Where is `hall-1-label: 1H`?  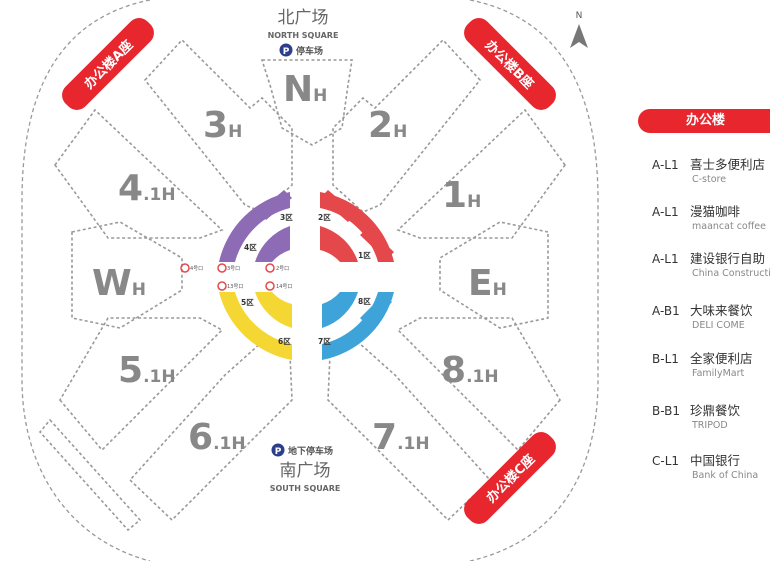
hall-1-label: 1H is located at coordinates (461, 195).